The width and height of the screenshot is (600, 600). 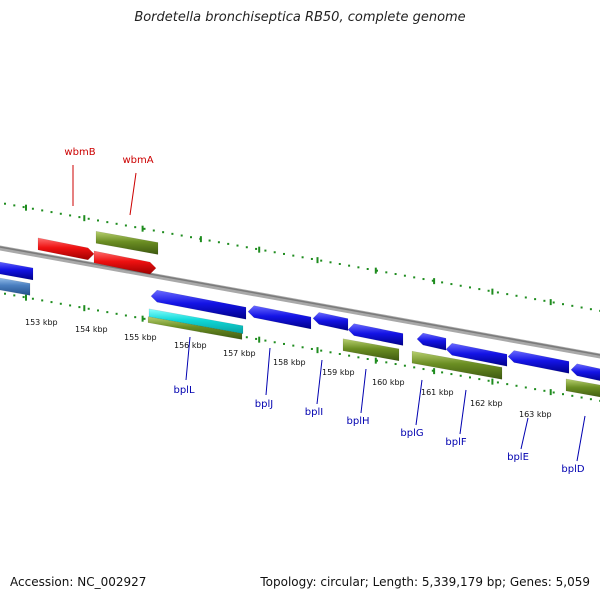 I want to click on gene-red-forward, so click(x=66, y=249).